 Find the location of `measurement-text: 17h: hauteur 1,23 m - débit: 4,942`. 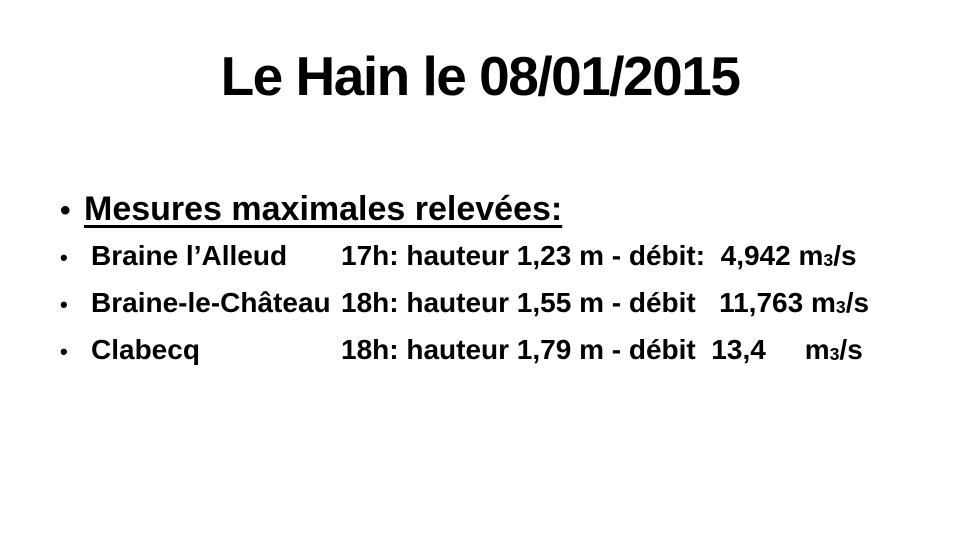

measurement-text: 17h: hauteur 1,23 m - débit: 4,942 is located at coordinates (570, 255).